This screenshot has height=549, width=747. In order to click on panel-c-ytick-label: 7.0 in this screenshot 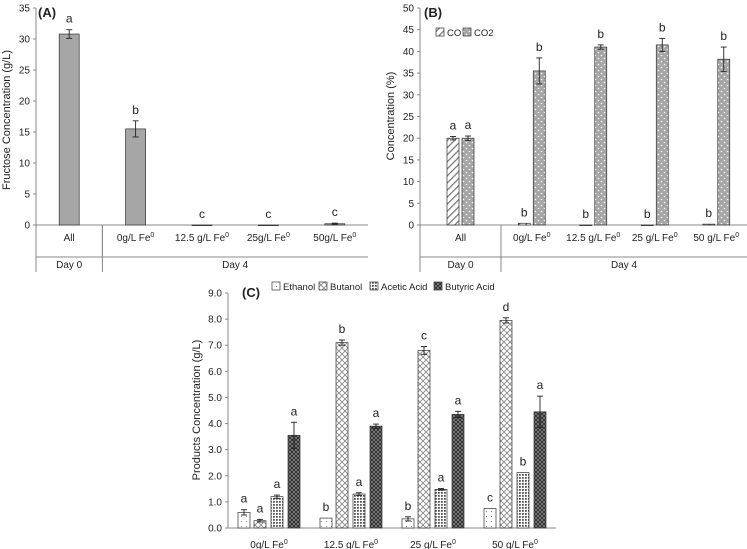, I will do `click(215, 346)`.